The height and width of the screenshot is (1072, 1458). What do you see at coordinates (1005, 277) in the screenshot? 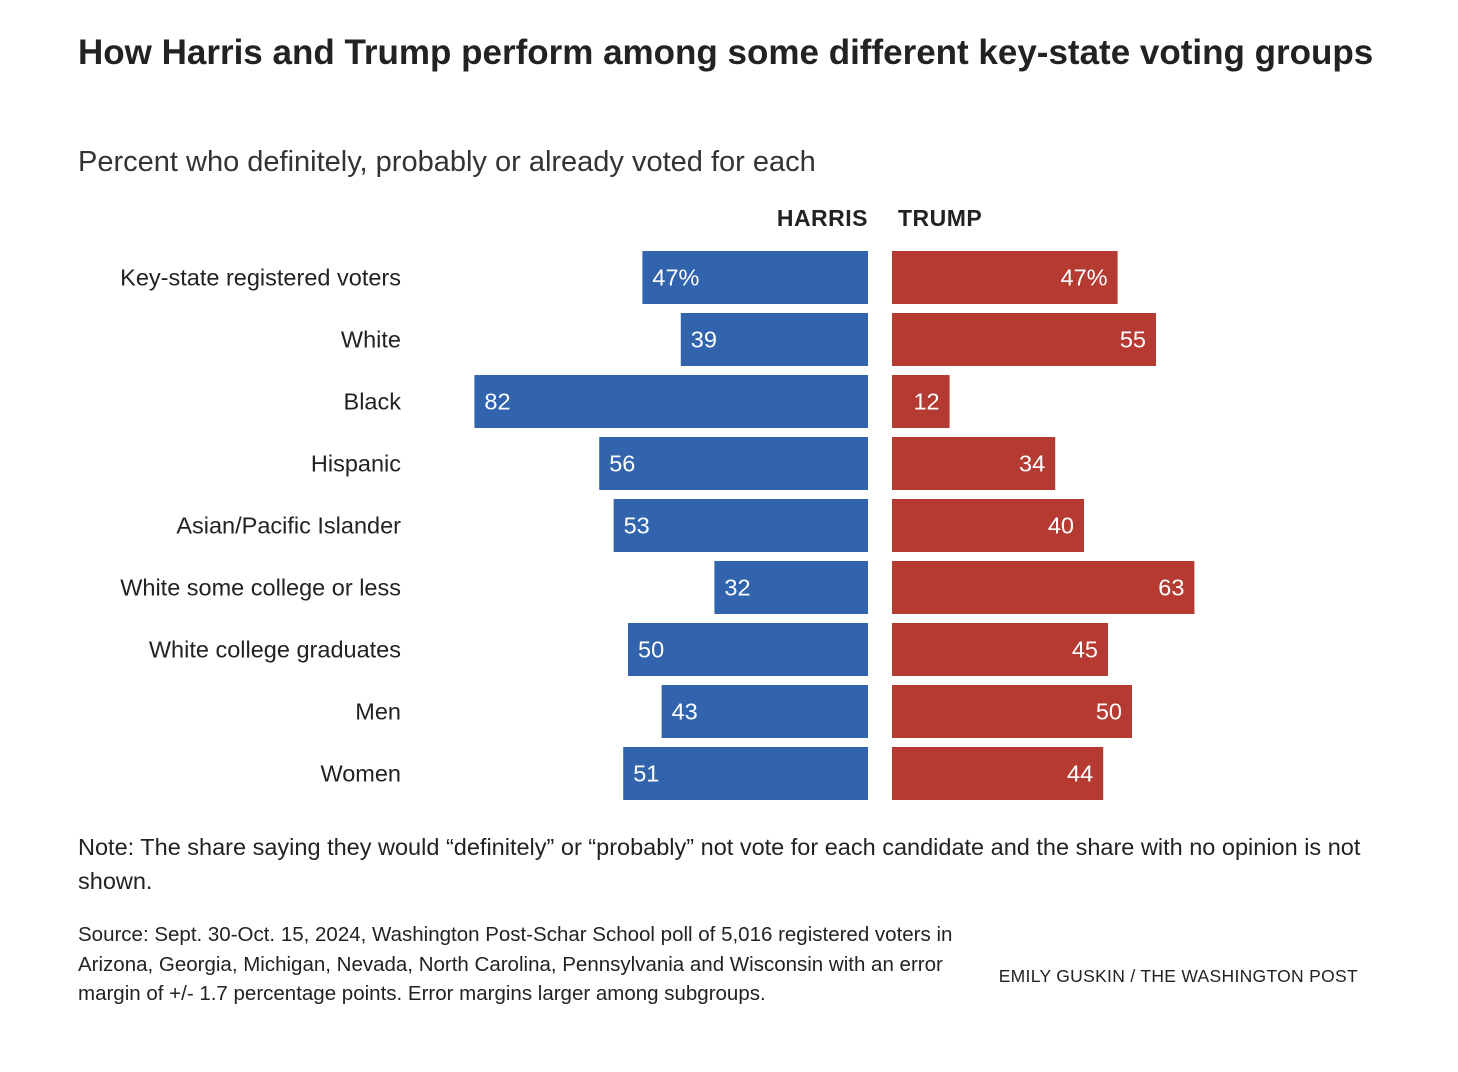
I see `trump-bar-key-state-registered-voters` at bounding box center [1005, 277].